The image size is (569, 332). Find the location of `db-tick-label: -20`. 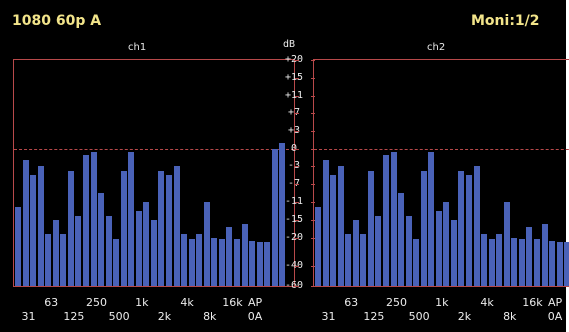

db-tick-label: -20 is located at coordinates (294, 237).